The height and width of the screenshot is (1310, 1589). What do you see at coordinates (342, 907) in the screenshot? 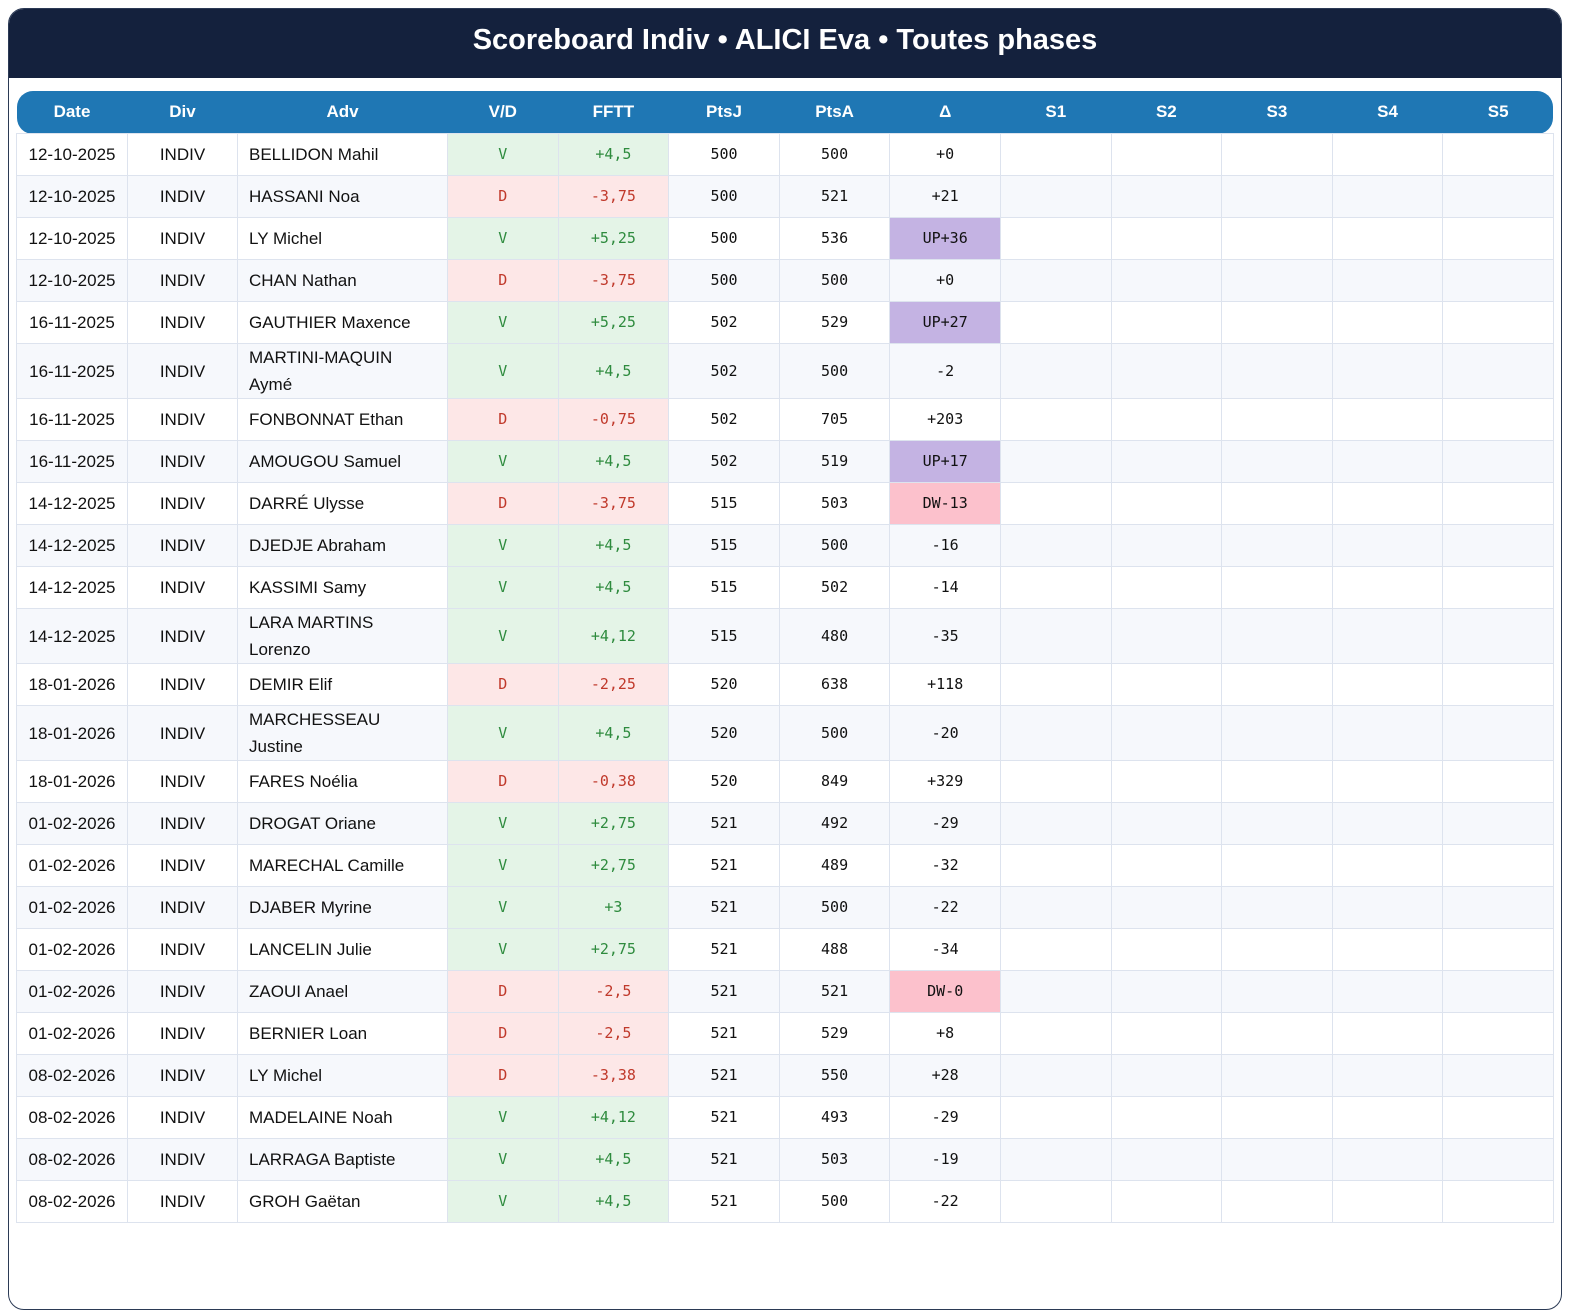
I see `cell: DJABER Myrine` at bounding box center [342, 907].